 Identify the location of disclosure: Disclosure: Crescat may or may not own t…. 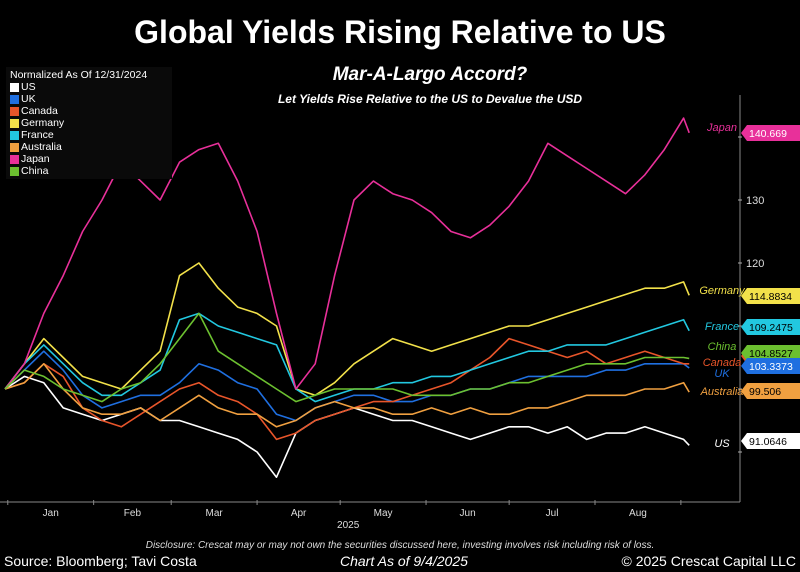
(400, 545).